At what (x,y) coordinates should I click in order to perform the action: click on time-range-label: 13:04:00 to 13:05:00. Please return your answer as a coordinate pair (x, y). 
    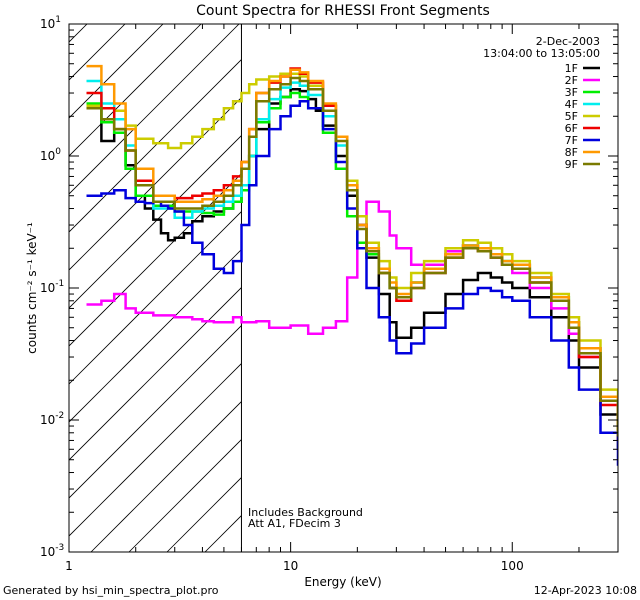
    Looking at the image, I should click on (541, 53).